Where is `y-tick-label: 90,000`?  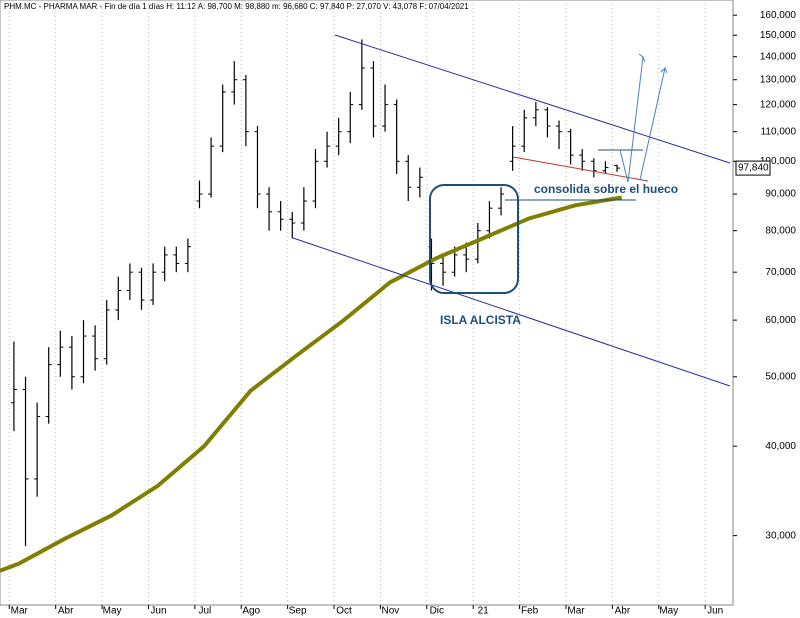 y-tick-label: 90,000 is located at coordinates (780, 194).